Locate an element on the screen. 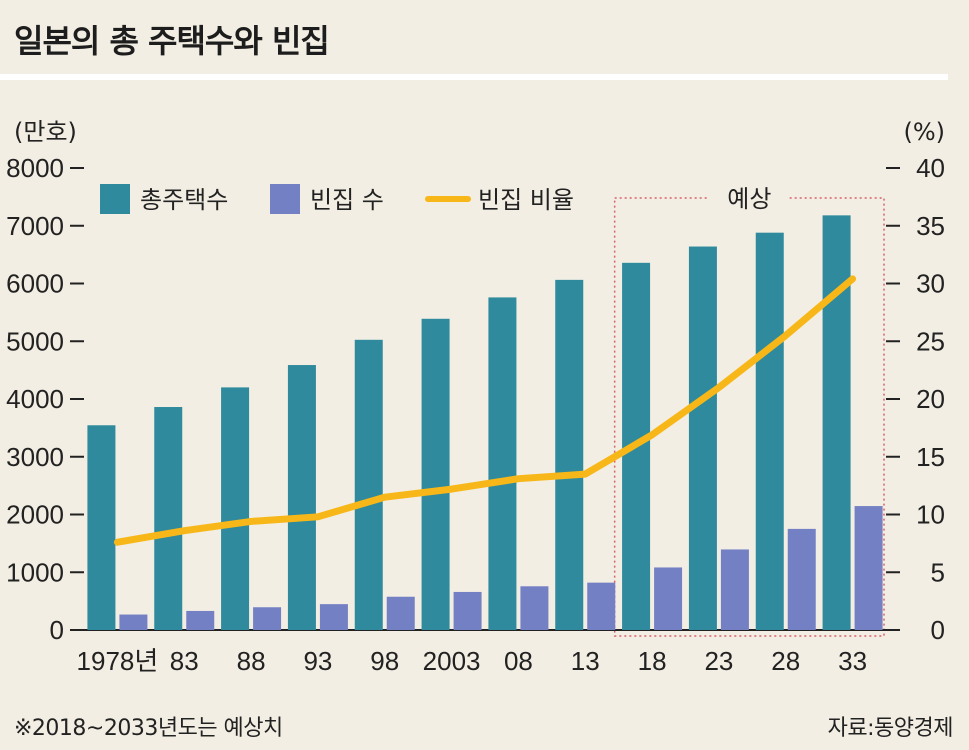  y-left-tick-label: 2000 is located at coordinates (35, 515).